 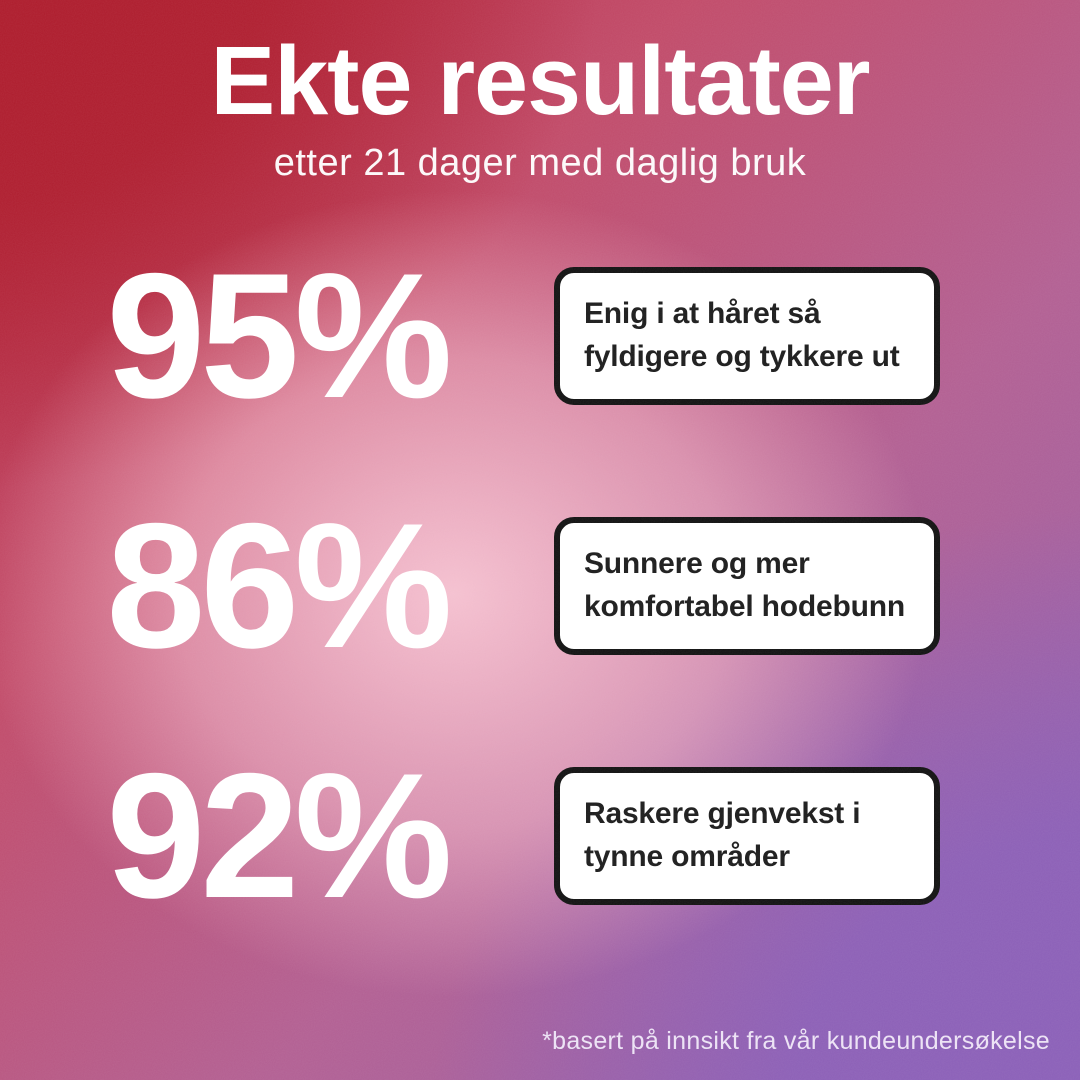 I want to click on stat-value: 86%, so click(x=279, y=585).